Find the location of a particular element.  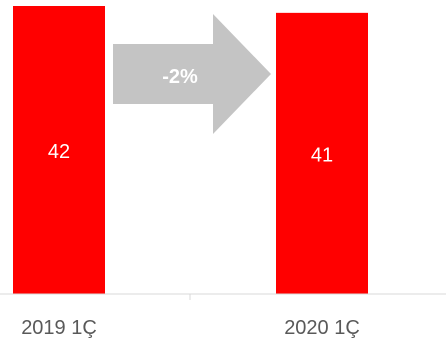

x-tick-label-1: 2019 1Ç is located at coordinates (59, 328).